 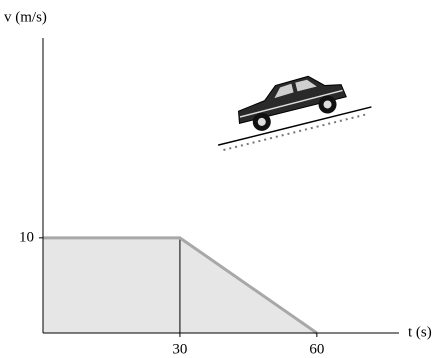 I want to click on x-tick-label: 60, so click(x=316, y=349).